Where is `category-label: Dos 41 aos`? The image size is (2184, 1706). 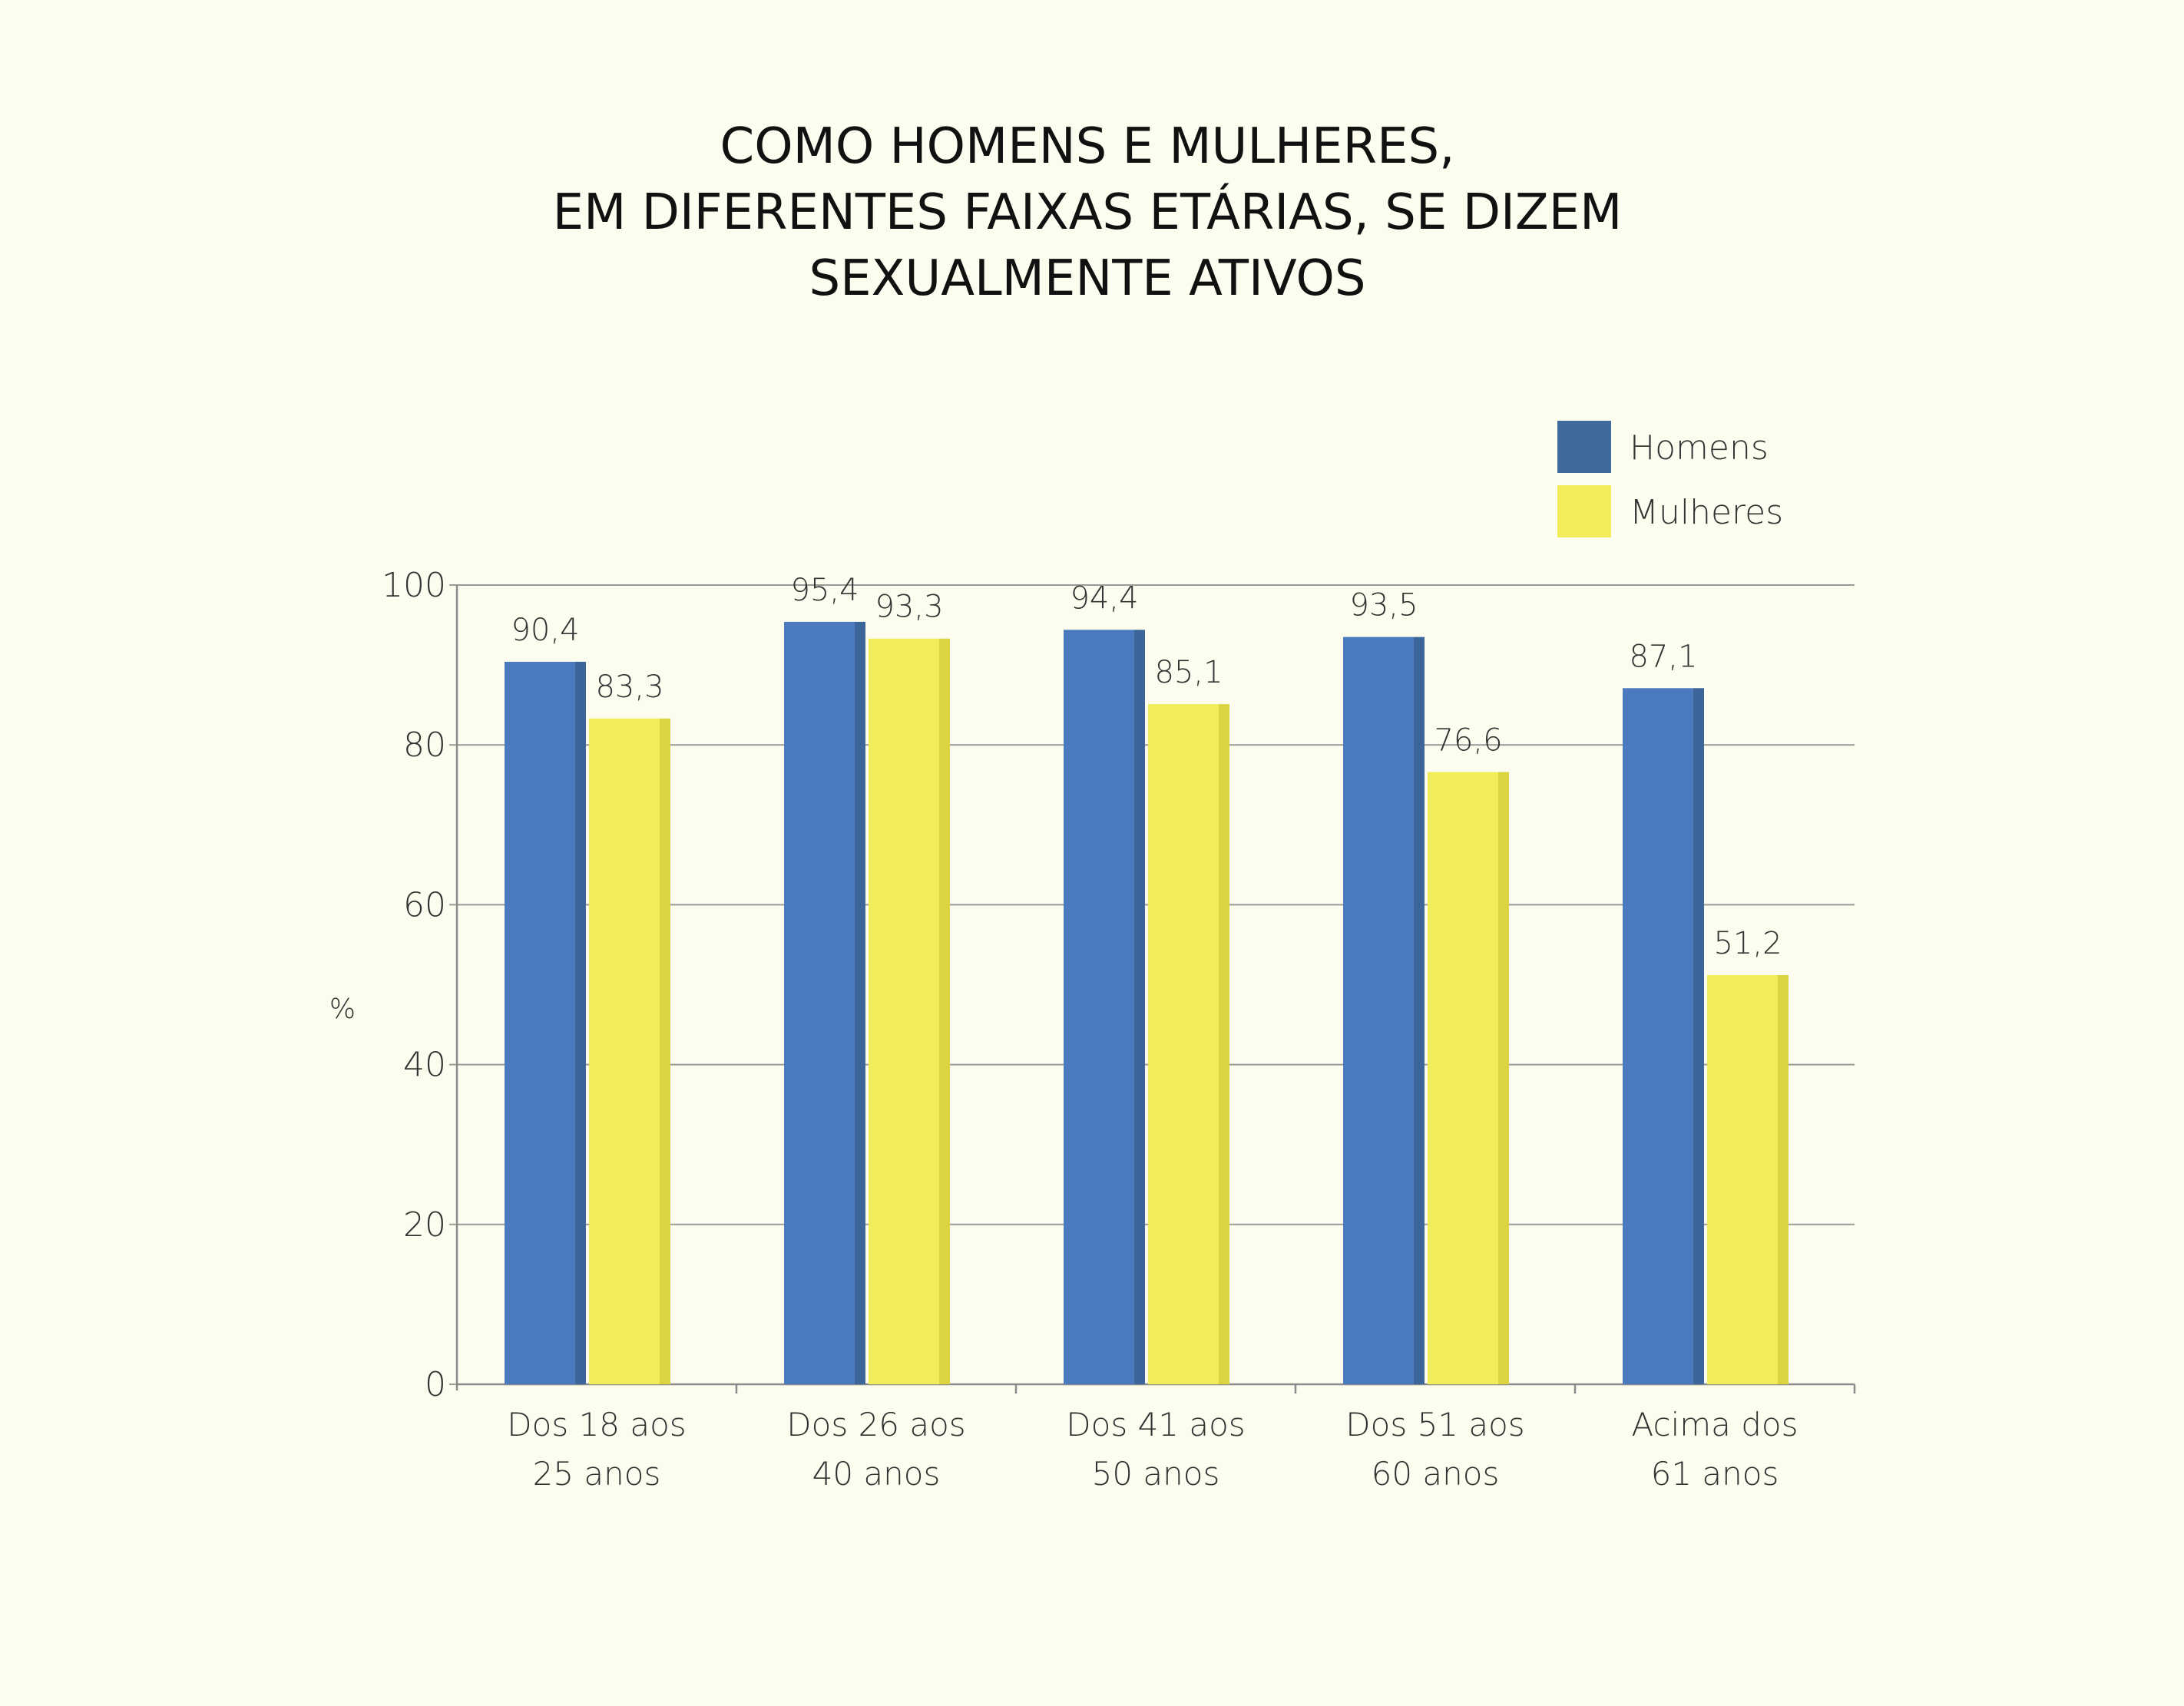 category-label: Dos 41 aos is located at coordinates (1155, 1424).